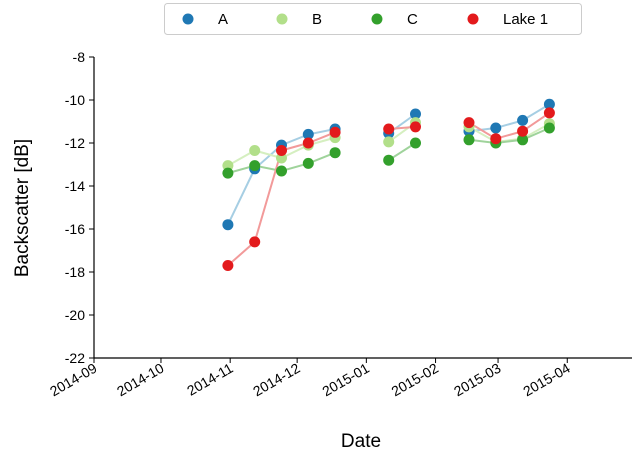  I want to click on x-tick-label: 2014-10, so click(140, 380).